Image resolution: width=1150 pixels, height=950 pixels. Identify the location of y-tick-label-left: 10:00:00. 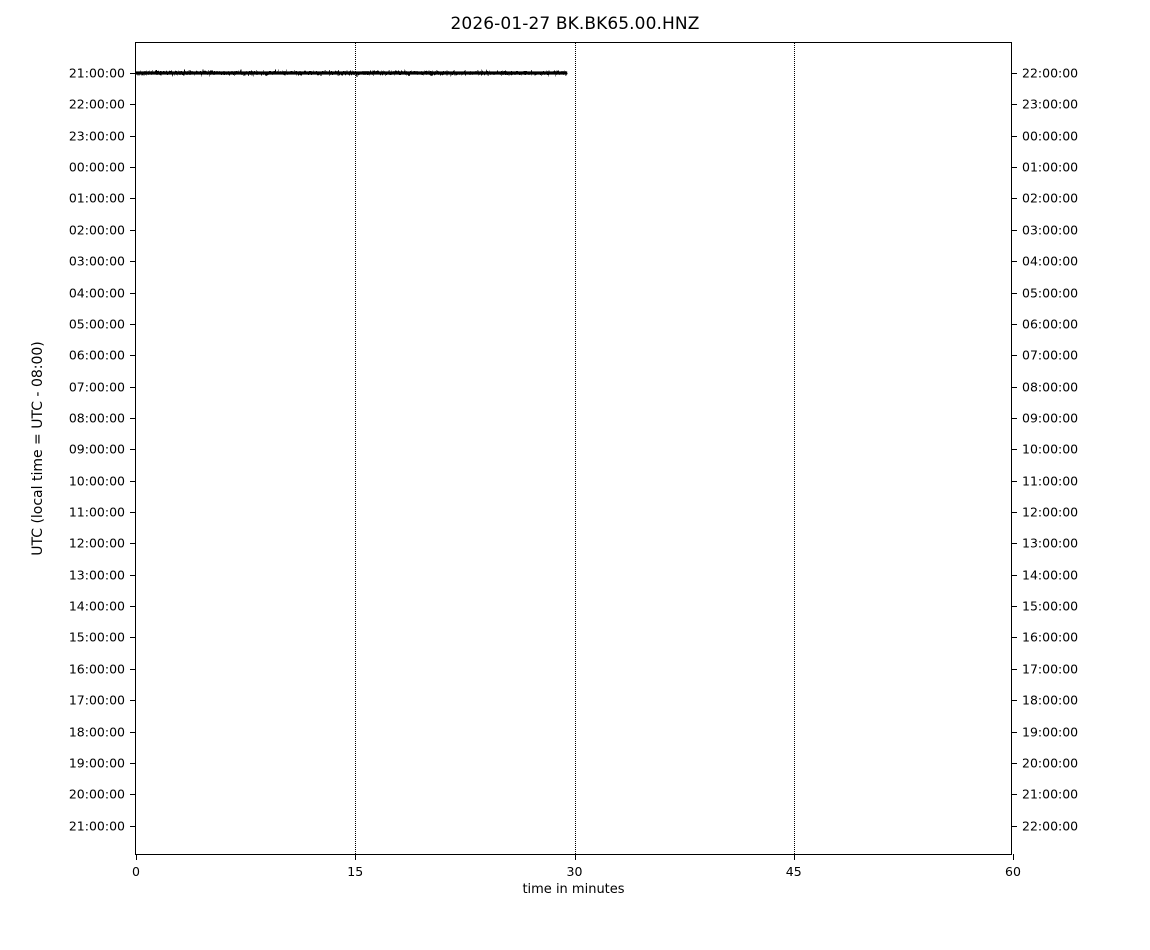
(96, 481).